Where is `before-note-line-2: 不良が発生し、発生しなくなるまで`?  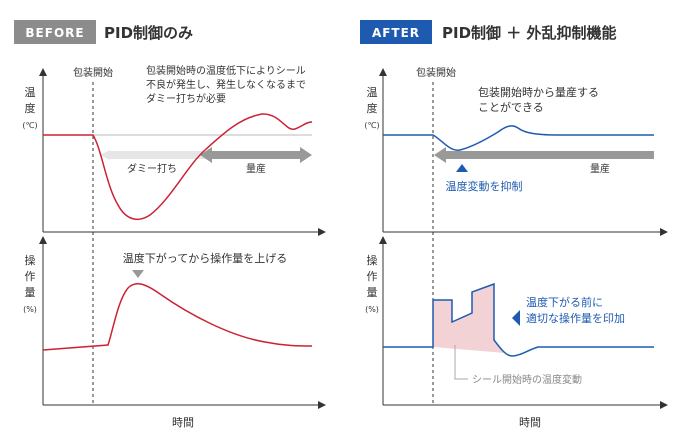
before-note-line-2: 不良が発生し、発生しなくなるまで is located at coordinates (226, 84).